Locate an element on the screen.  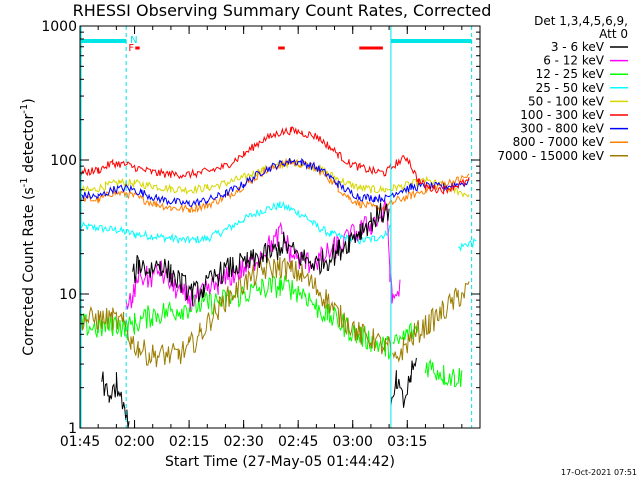
y-tick-label: 1 is located at coordinates (72, 429).